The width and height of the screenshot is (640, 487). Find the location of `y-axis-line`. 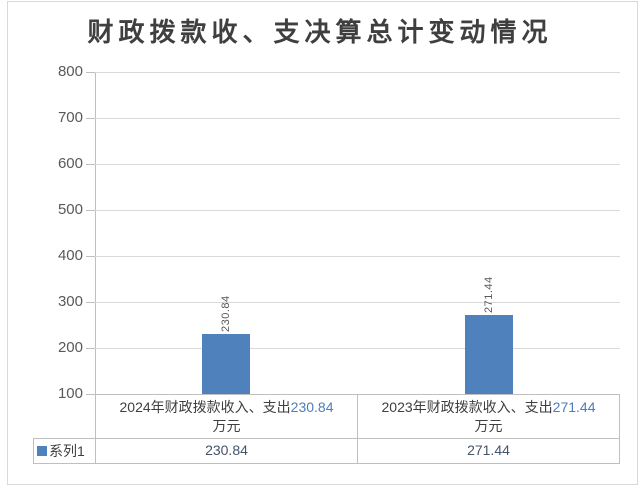

y-axis-line is located at coordinates (95, 233).